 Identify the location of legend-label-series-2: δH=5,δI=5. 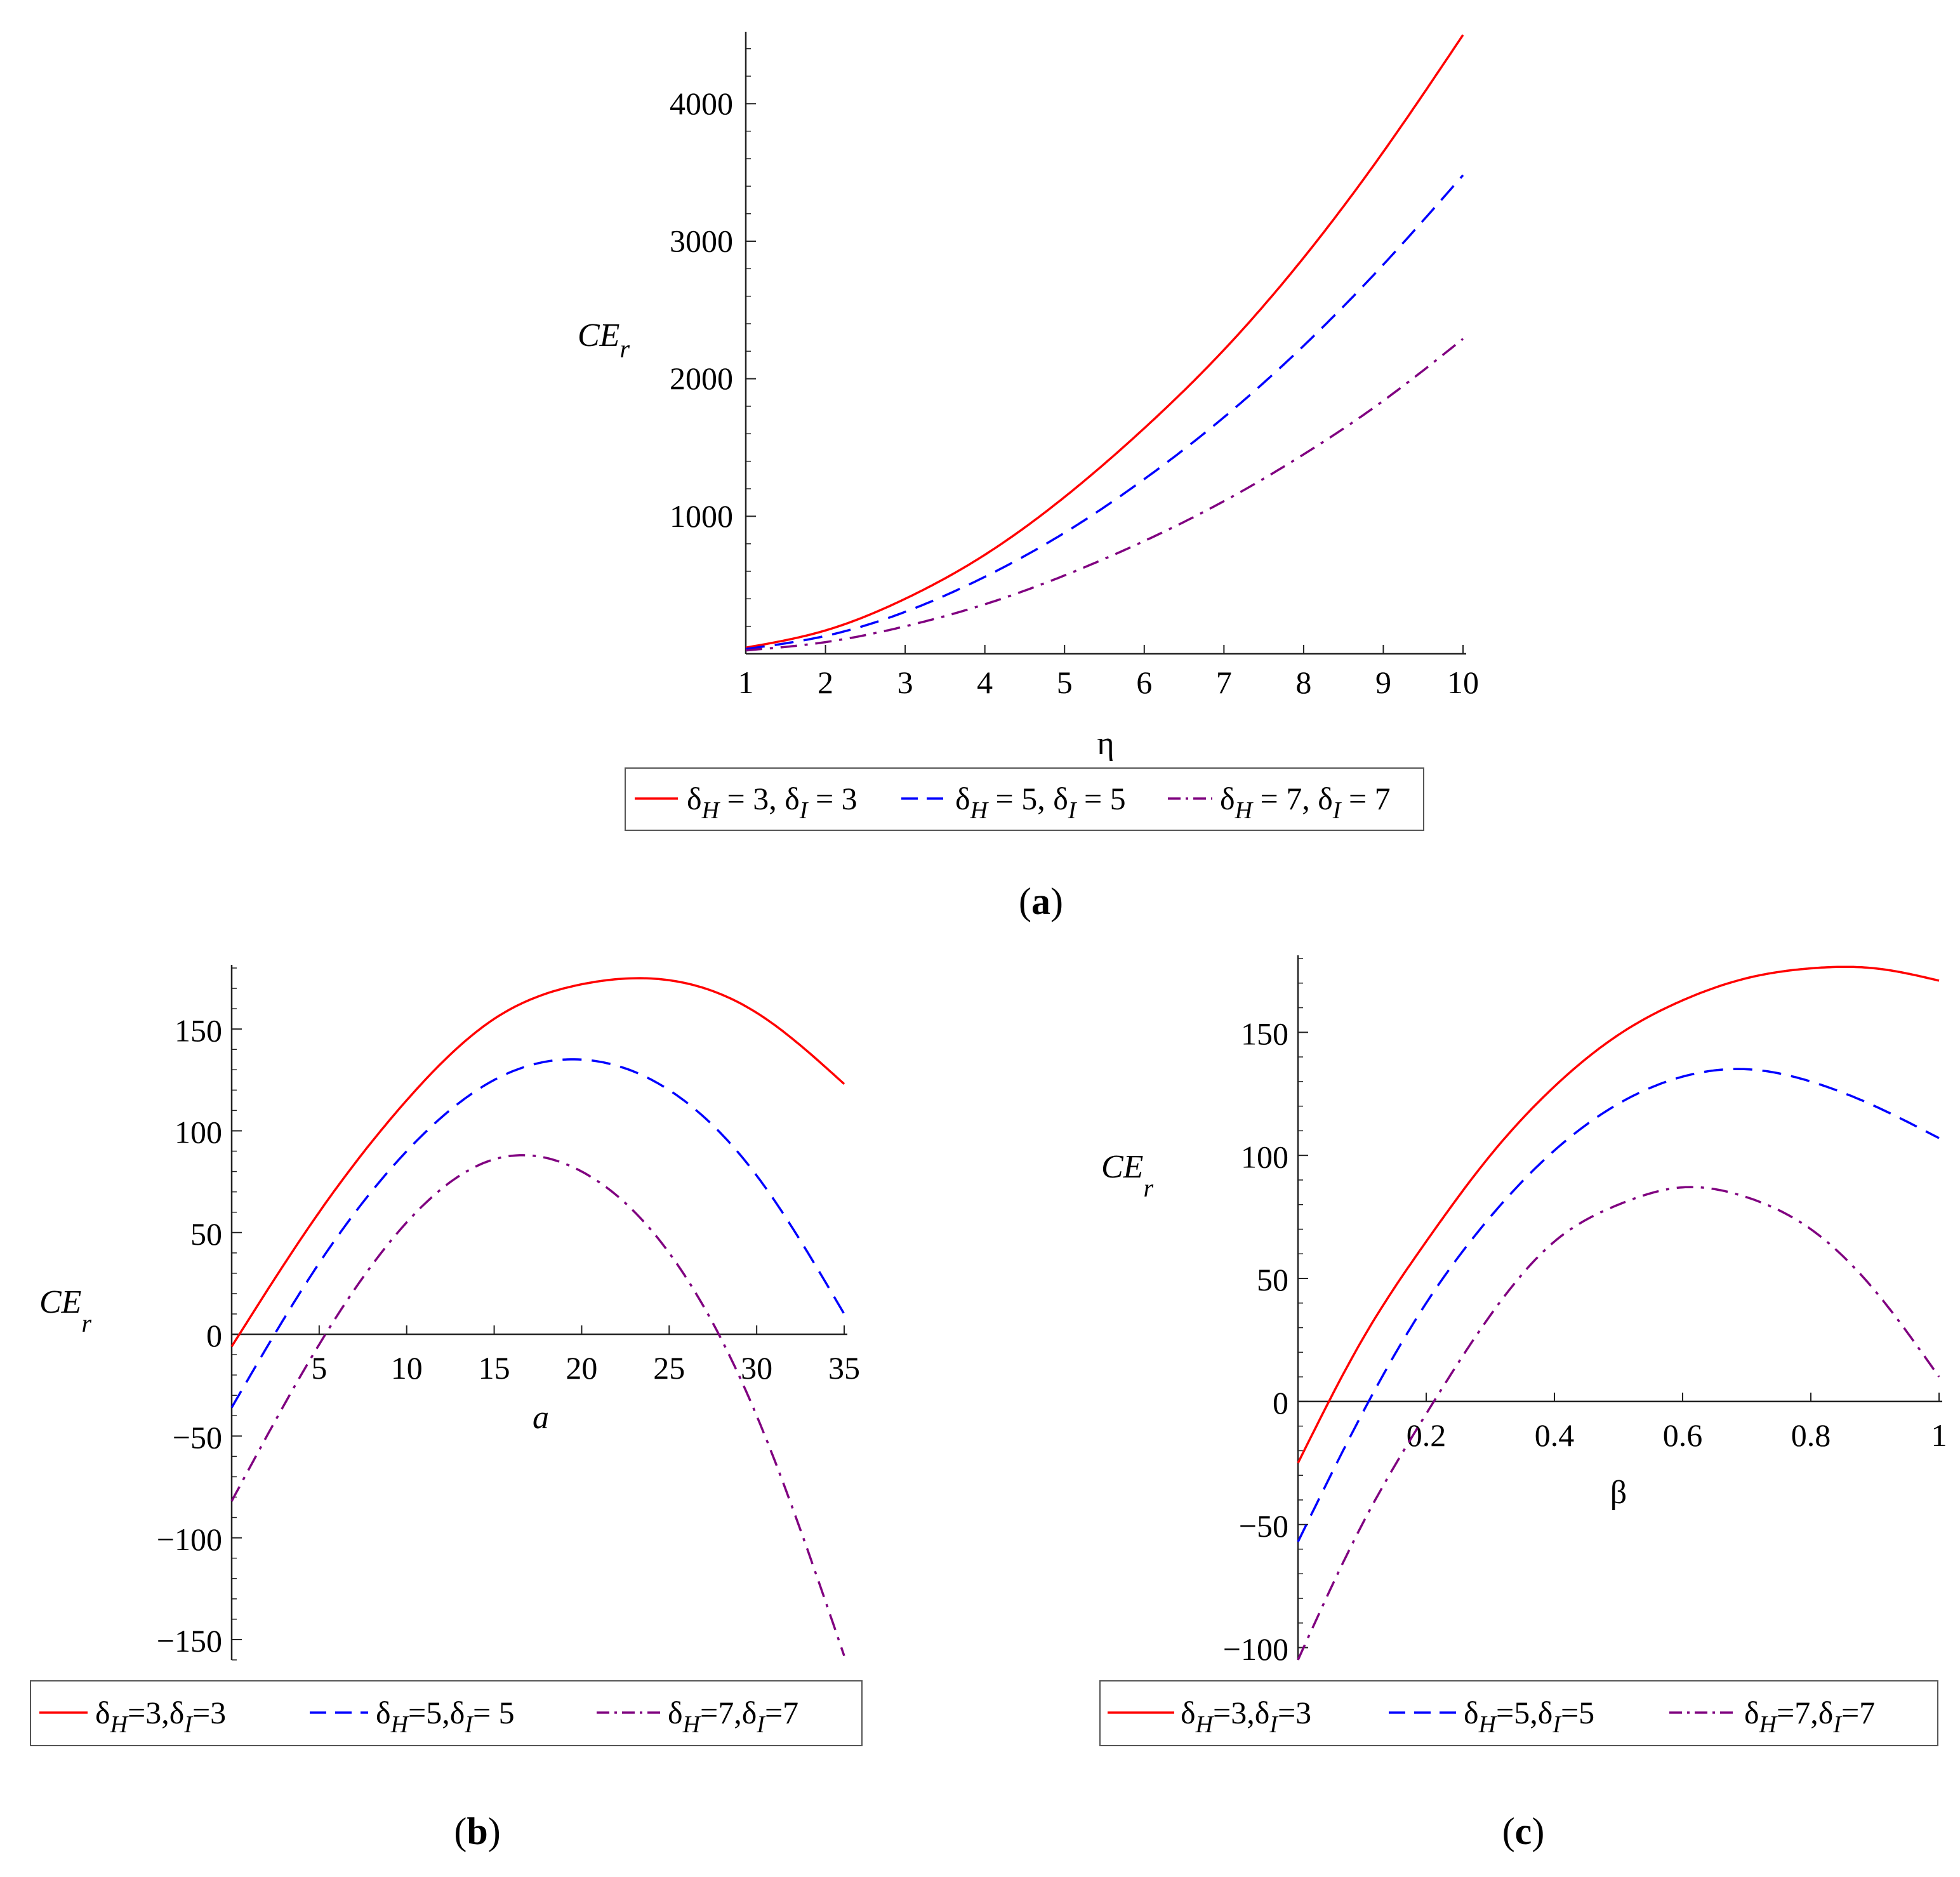
(1529, 1716).